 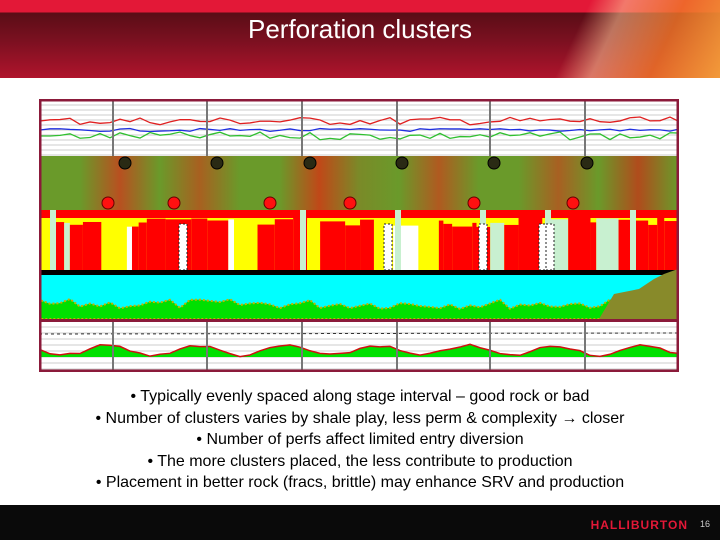 I want to click on facies-top, so click(x=359, y=214).